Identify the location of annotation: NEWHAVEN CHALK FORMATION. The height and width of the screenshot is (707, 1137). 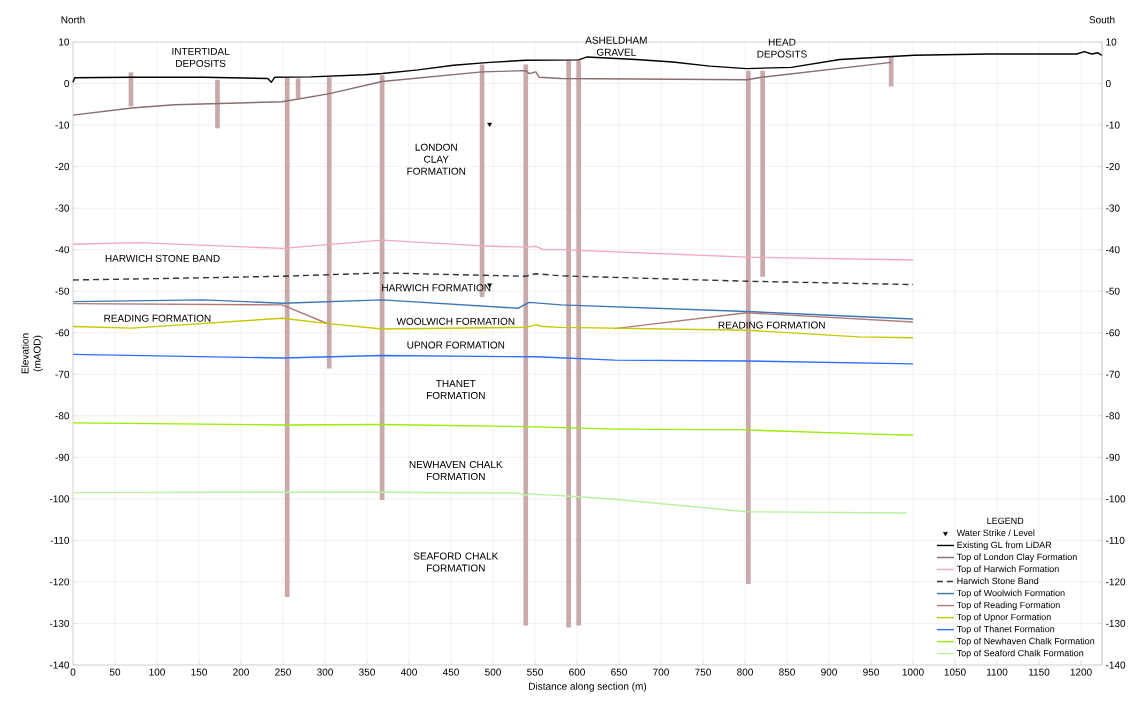
(456, 470).